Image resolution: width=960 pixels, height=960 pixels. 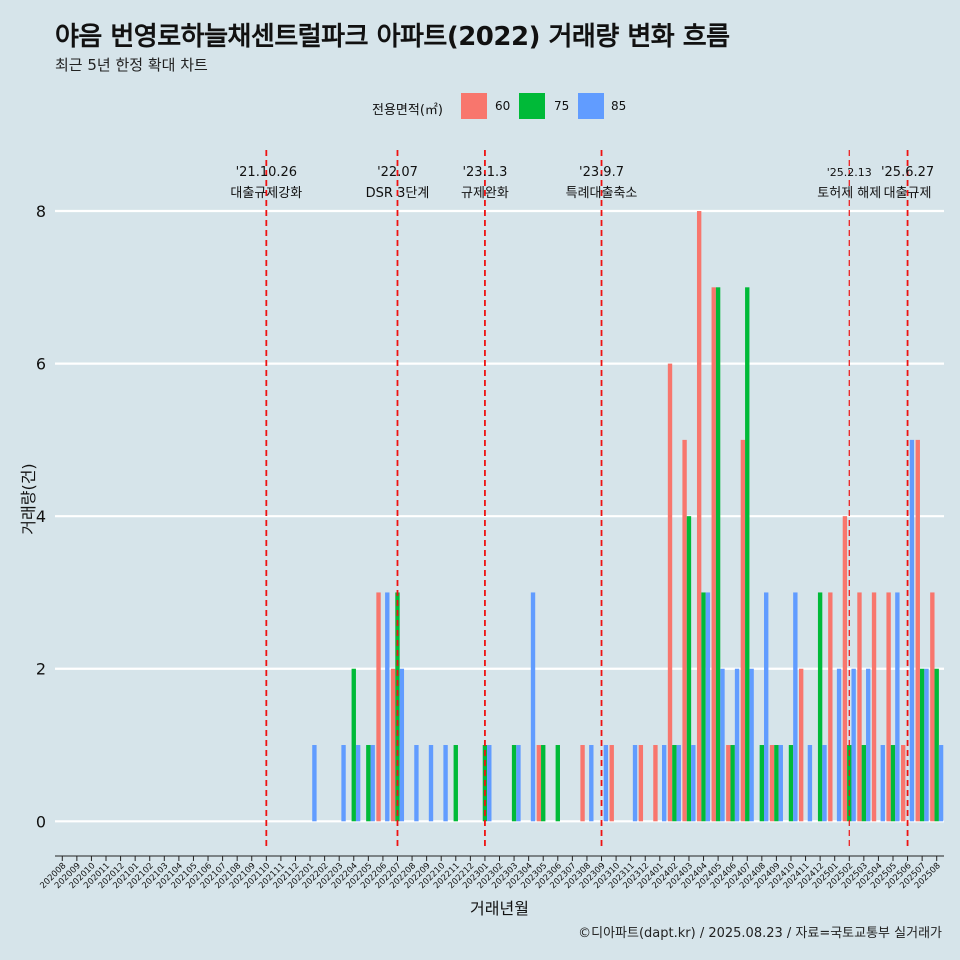 What do you see at coordinates (41, 516) in the screenshot?
I see `y-tick-label: 4` at bounding box center [41, 516].